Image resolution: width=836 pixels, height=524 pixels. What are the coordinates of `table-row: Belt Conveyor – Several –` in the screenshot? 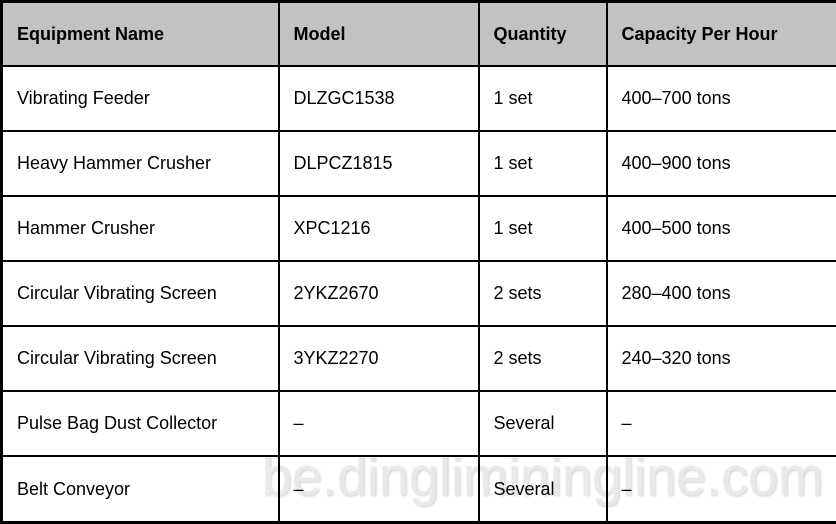 It's located at (418, 489).